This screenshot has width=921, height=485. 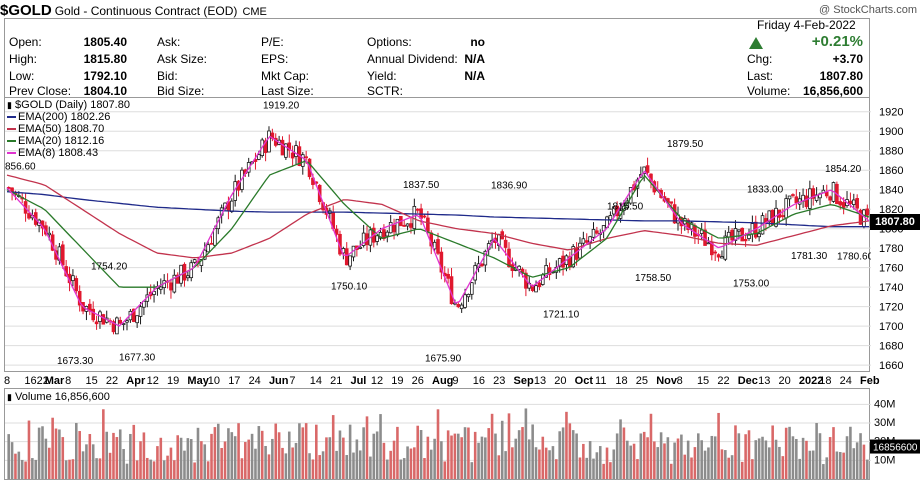 What do you see at coordinates (55, 381) in the screenshot?
I see `x-tick-label: Mar` at bounding box center [55, 381].